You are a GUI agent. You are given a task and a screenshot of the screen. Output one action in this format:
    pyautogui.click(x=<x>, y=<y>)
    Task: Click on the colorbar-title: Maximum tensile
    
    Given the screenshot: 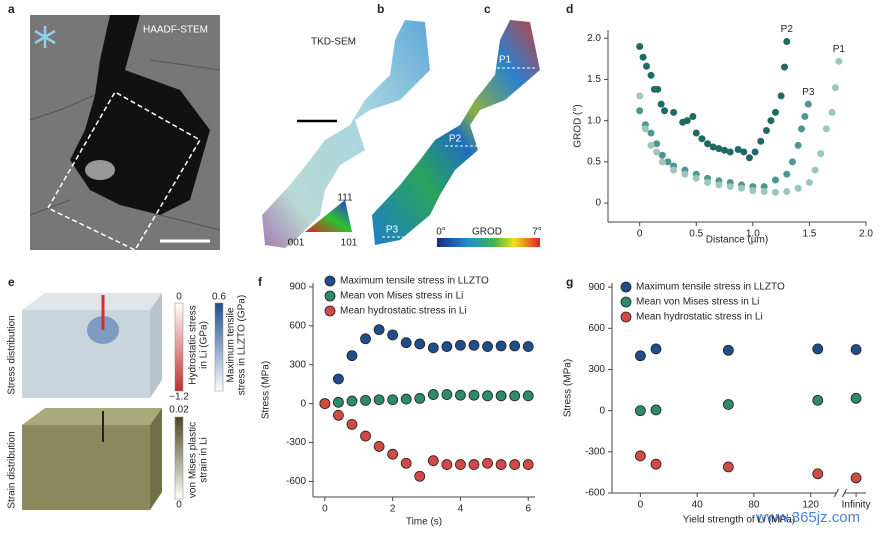 What is the action you would take?
    pyautogui.click(x=231, y=344)
    